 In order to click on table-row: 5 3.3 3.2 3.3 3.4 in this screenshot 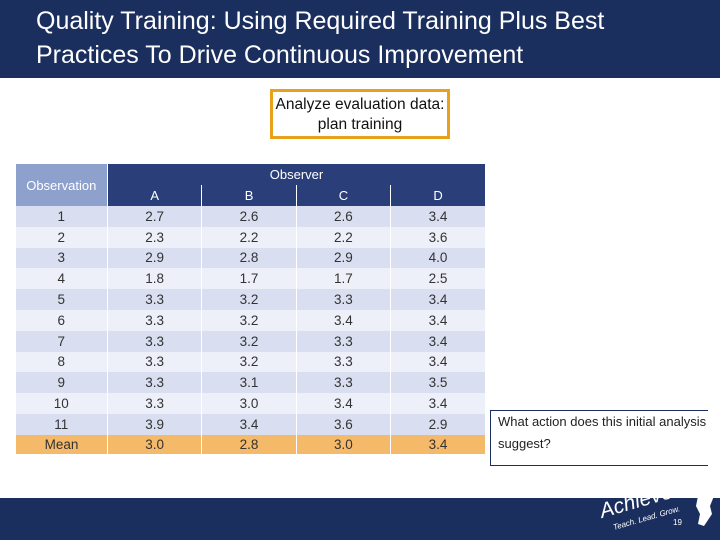, I will do `click(250, 299)`.